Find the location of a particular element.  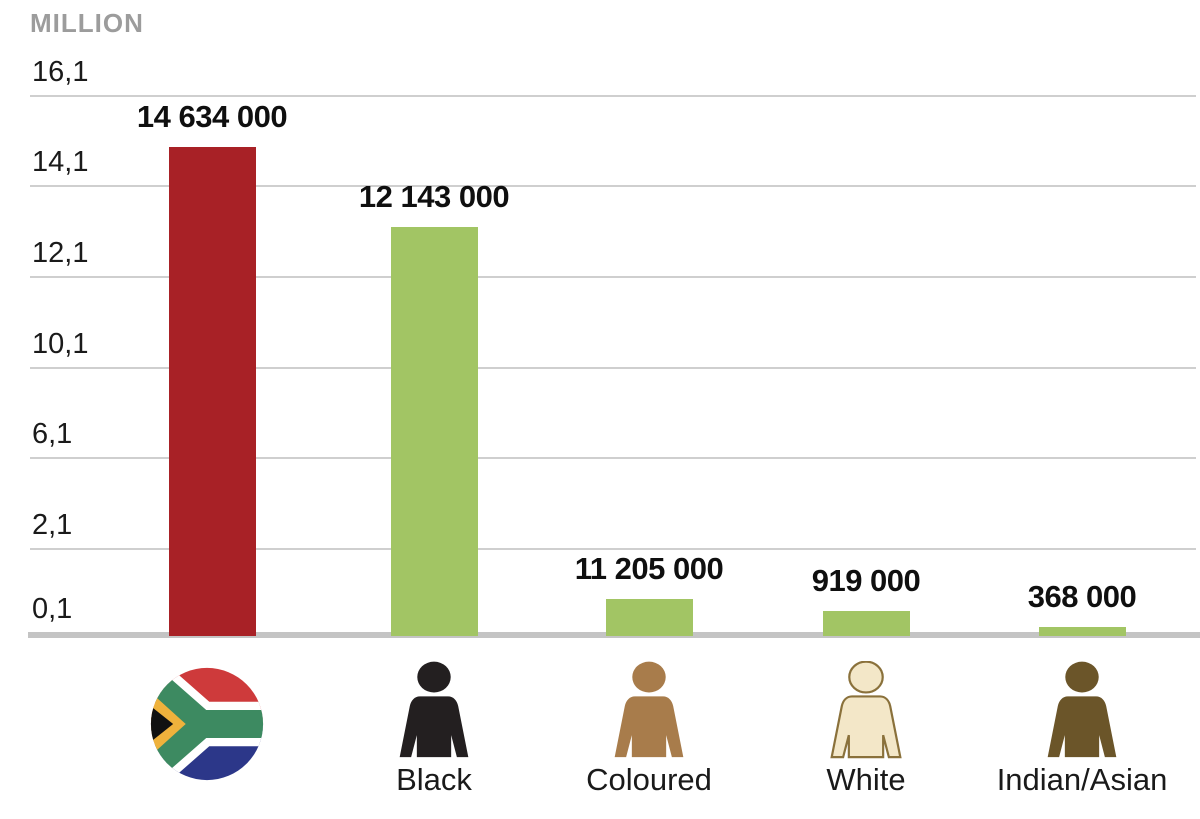

bar-black is located at coordinates (434, 431).